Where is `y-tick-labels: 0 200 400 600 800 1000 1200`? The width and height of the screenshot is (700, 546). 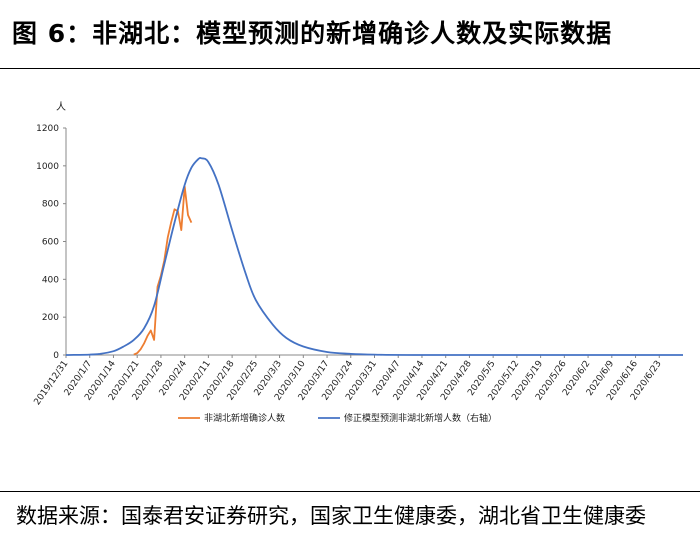 y-tick-labels: 0 200 400 600 800 1000 1200 is located at coordinates (47, 242).